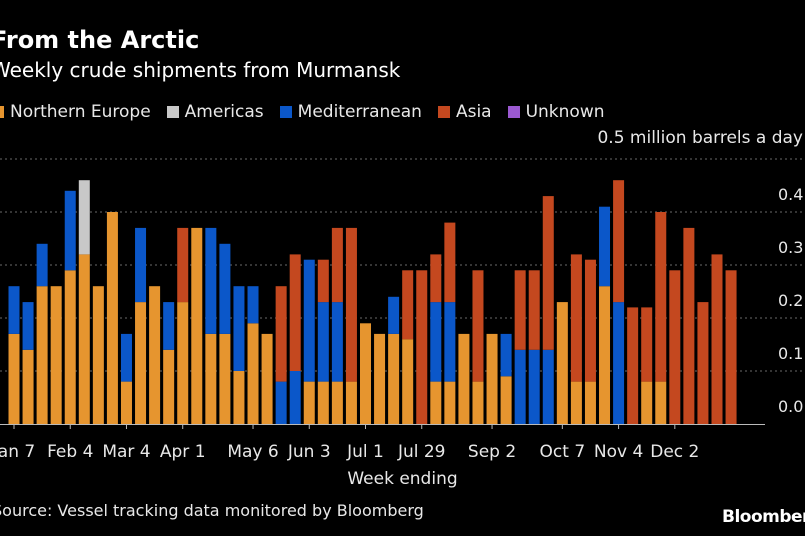 Image resolution: width=805 pixels, height=536 pixels. I want to click on y-tick-label: 0.1, so click(790, 353).